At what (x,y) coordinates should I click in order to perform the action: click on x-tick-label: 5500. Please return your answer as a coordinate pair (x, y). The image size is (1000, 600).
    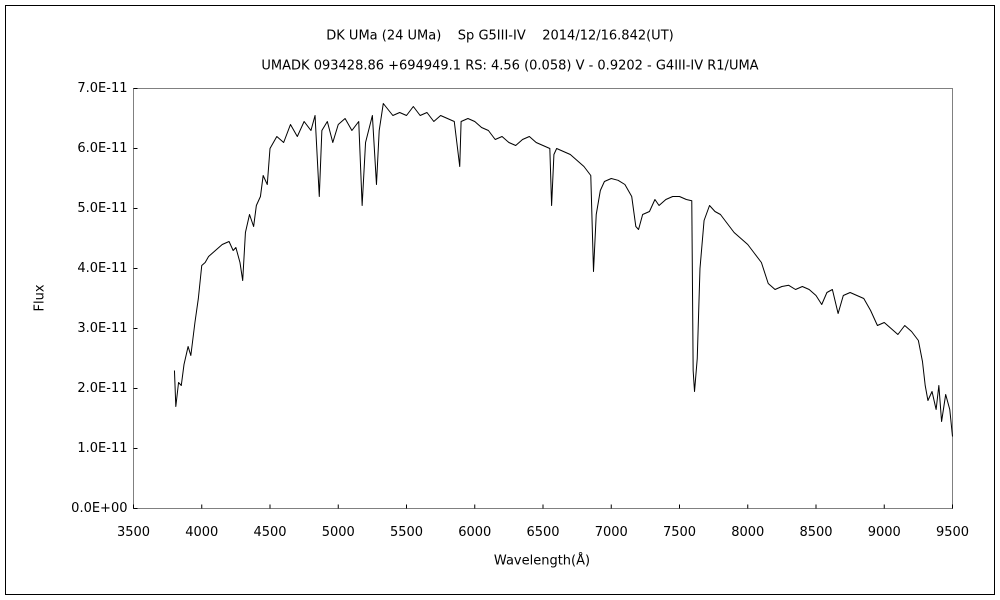
    Looking at the image, I should click on (406, 532).